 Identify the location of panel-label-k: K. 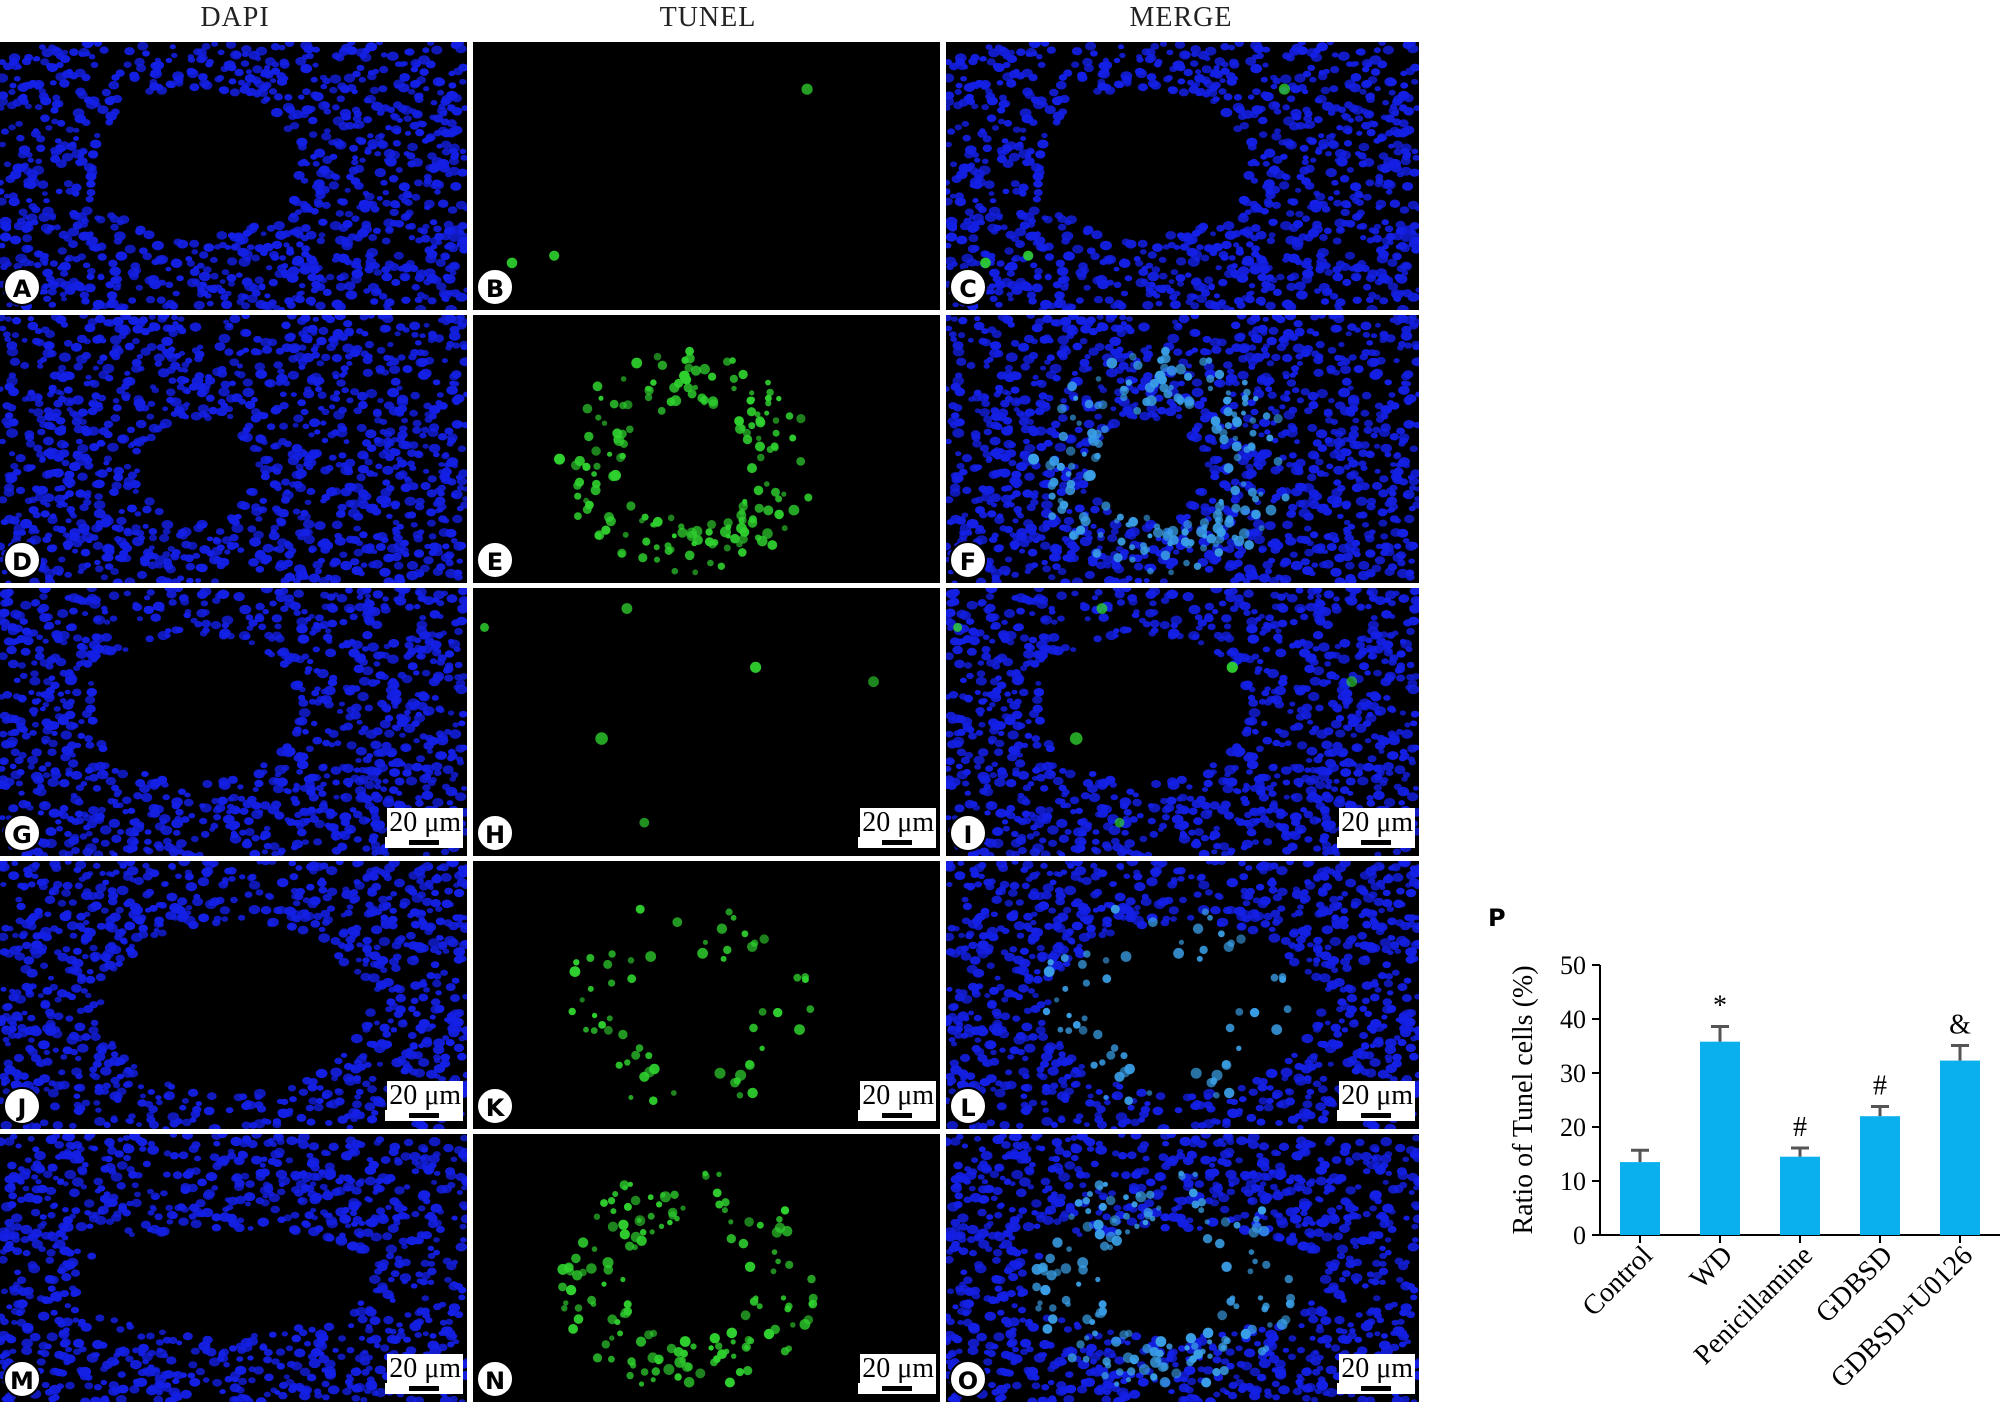
(495, 1106).